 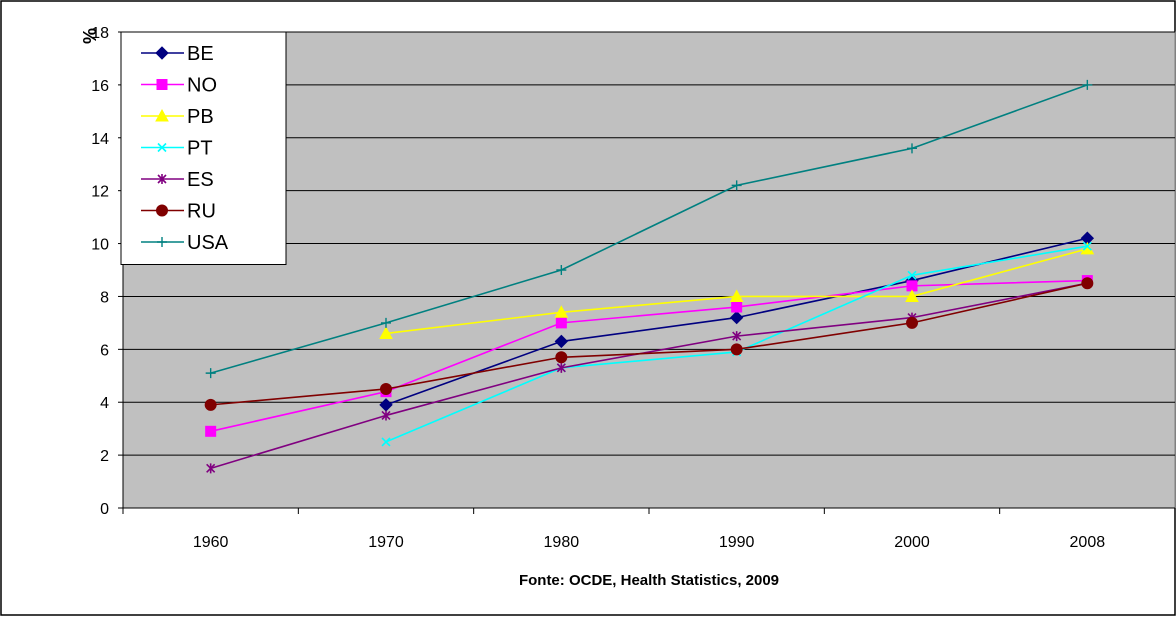 I want to click on data-point-usa-1980, so click(x=561, y=270).